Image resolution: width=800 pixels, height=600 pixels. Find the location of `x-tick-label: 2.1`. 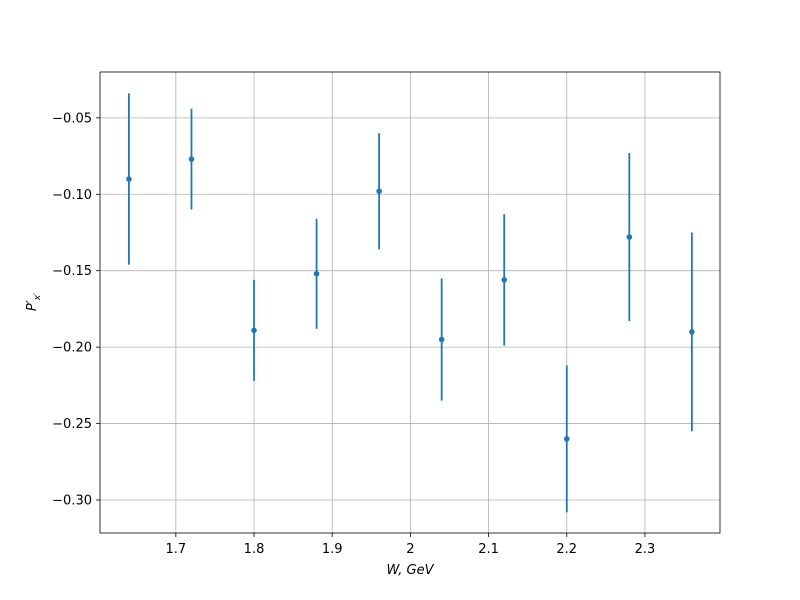

x-tick-label: 2.1 is located at coordinates (488, 549).